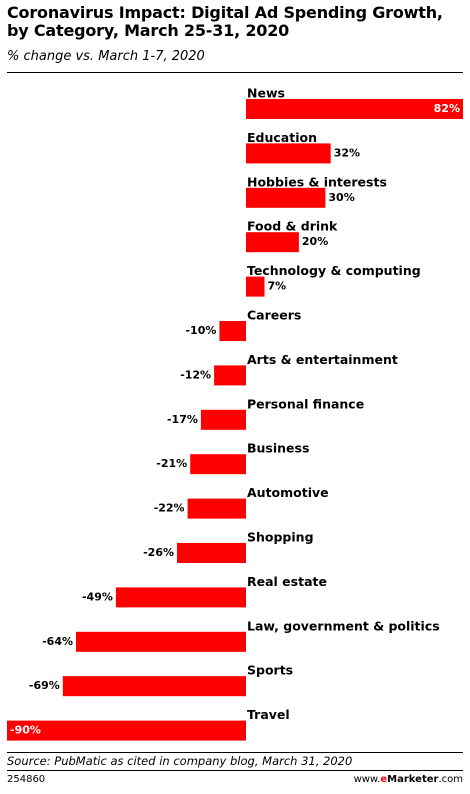 This screenshot has height=794, width=470. What do you see at coordinates (288, 153) in the screenshot?
I see `bar-education` at bounding box center [288, 153].